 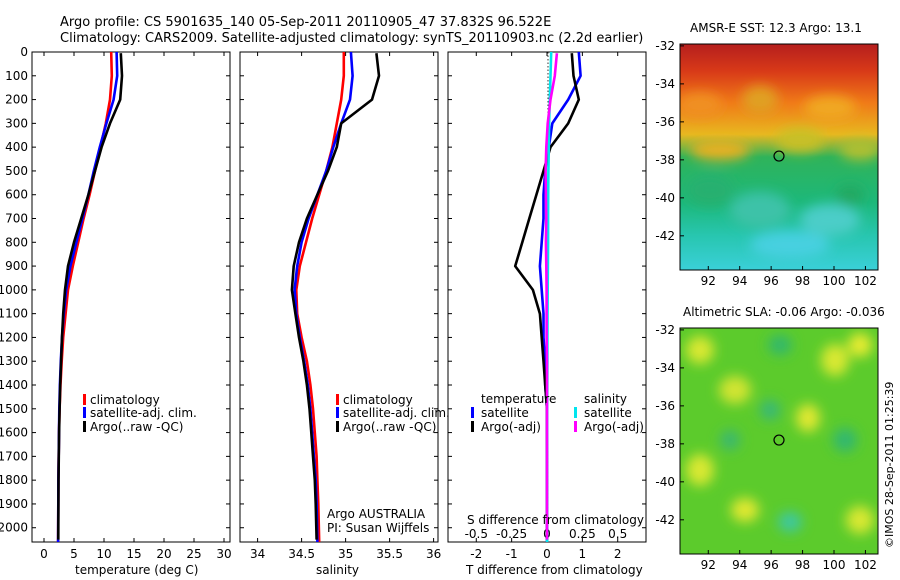 What do you see at coordinates (103, 554) in the screenshot?
I see `x-tick-label: 10` at bounding box center [103, 554].